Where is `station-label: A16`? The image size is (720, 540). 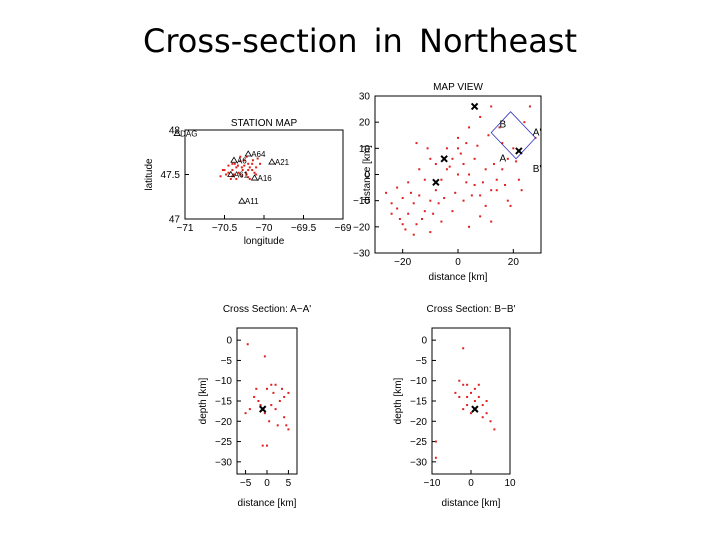 station-label: A16 is located at coordinates (265, 178).